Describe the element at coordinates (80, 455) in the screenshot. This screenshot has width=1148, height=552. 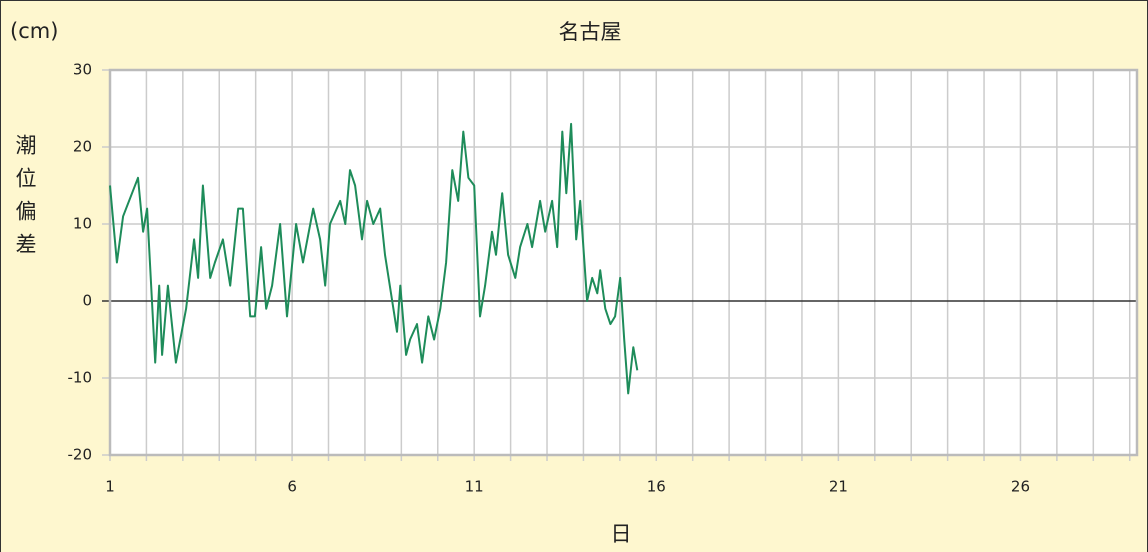
I see `y-tick-label: -20` at that location.